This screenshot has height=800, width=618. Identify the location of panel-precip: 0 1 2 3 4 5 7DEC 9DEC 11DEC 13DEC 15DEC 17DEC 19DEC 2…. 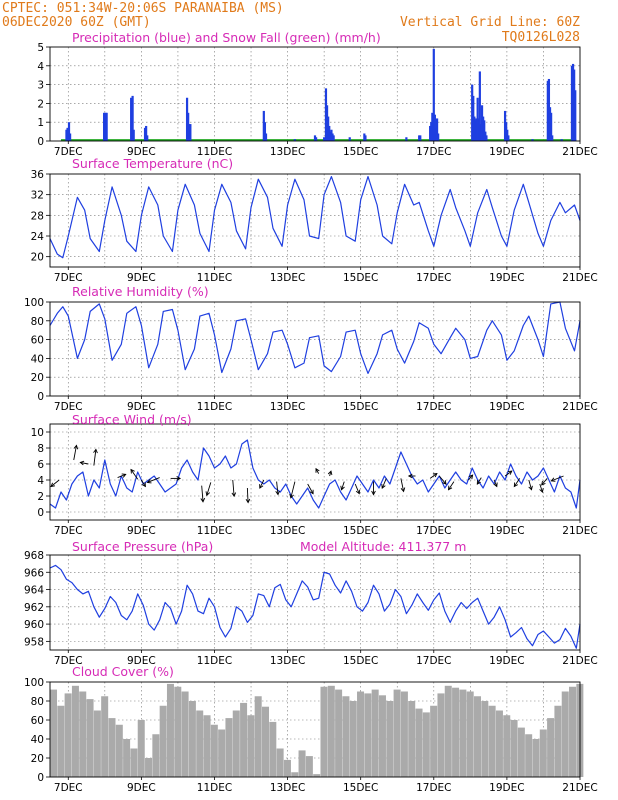
(317, 94).